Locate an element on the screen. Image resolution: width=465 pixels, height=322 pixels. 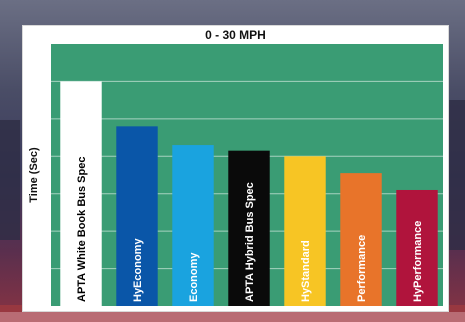
bar-label-4: APTA Hybrid Bus Spec is located at coordinates (250, 242).